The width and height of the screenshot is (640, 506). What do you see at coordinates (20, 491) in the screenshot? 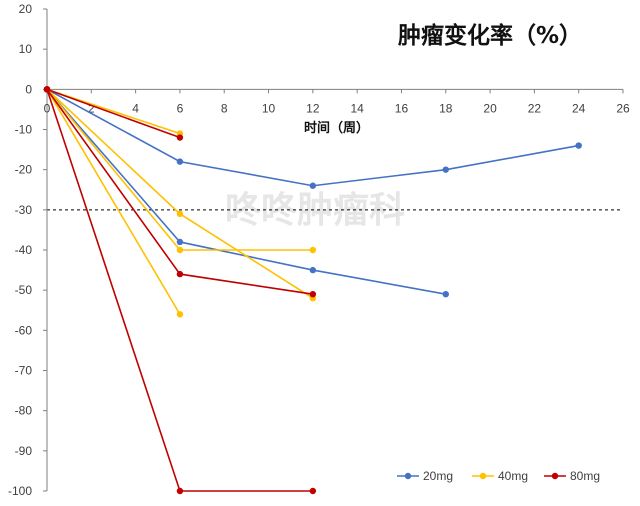
I see `y-tick-label: -100` at bounding box center [20, 491].